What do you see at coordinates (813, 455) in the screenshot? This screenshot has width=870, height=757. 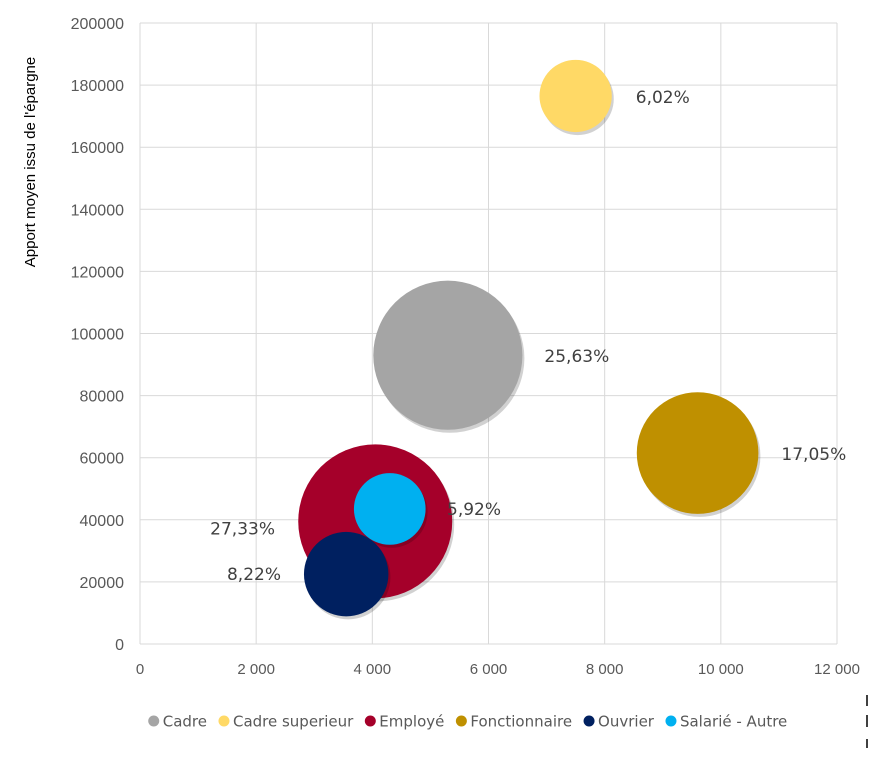 I see `data-label-fonctionnaire: 17,05%` at bounding box center [813, 455].